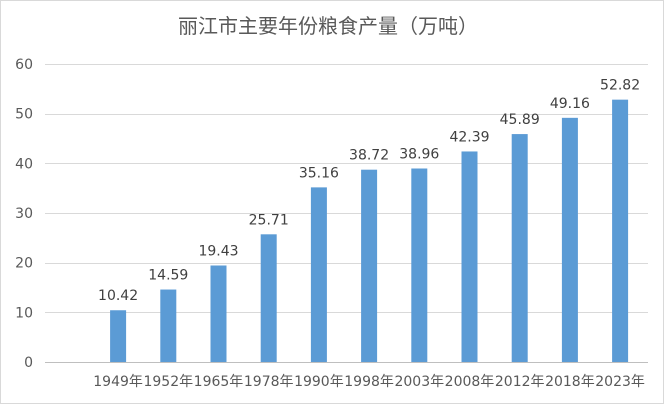  I want to click on y-tick-label: 30, so click(24, 214).